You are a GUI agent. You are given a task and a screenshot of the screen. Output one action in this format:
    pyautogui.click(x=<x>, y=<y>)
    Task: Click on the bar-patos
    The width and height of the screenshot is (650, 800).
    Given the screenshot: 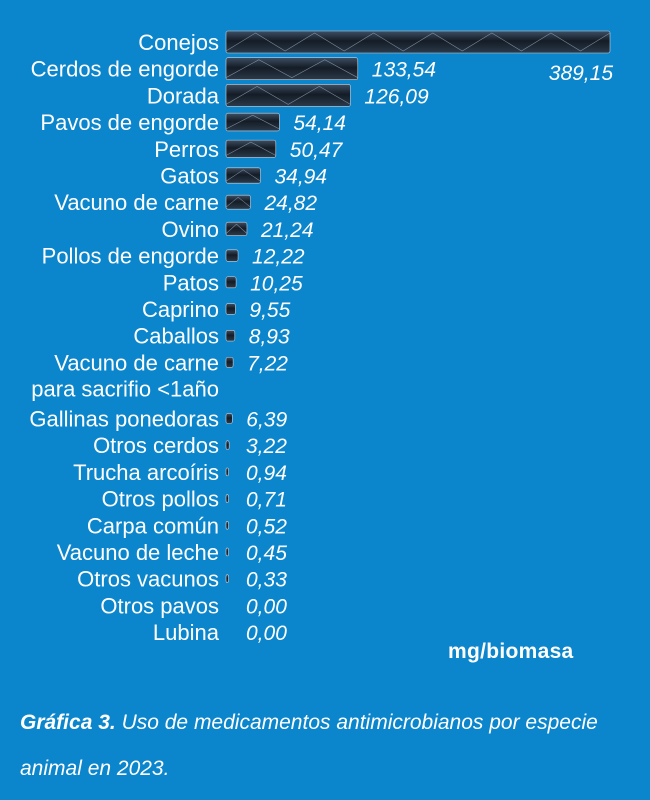 What is the action you would take?
    pyautogui.click(x=231, y=282)
    